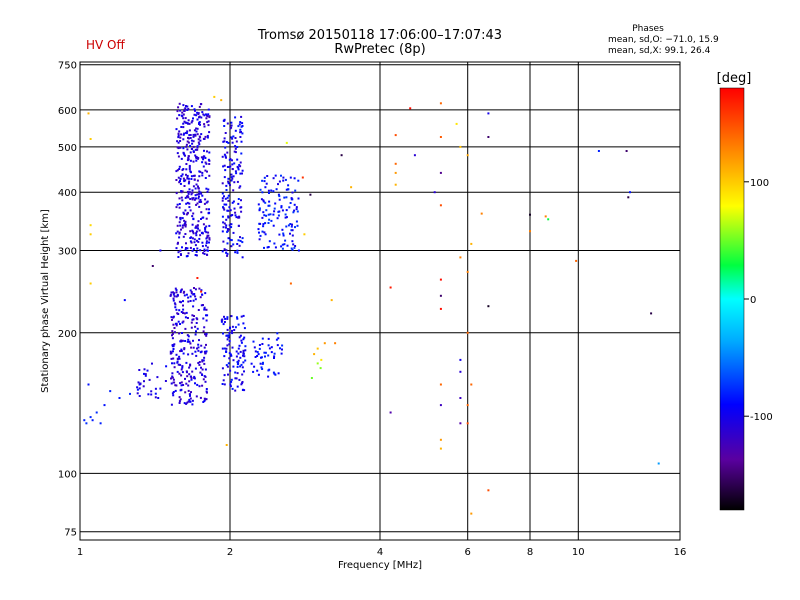 The width and height of the screenshot is (800, 600). What do you see at coordinates (680, 552) in the screenshot?
I see `x-tick-label: 16` at bounding box center [680, 552].